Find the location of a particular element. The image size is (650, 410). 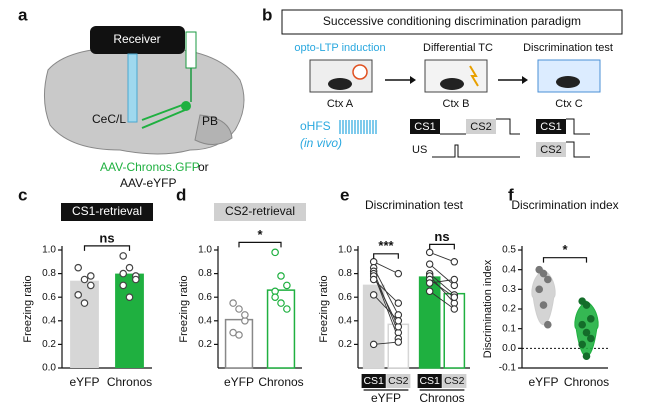

context-label: Ctx C is located at coordinates (569, 104).